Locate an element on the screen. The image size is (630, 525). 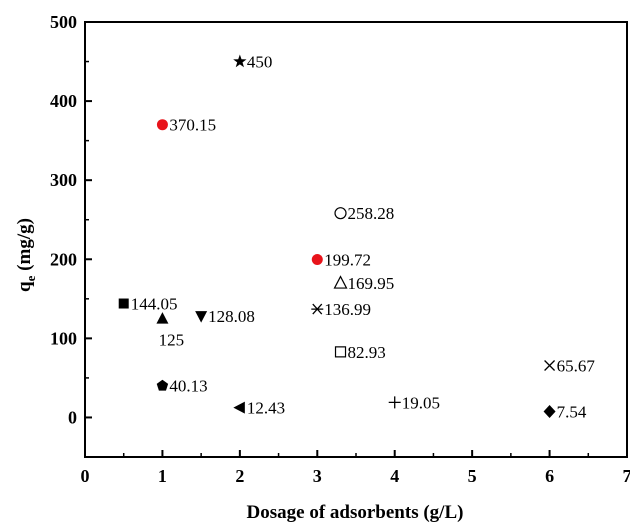
x-tick-label: 0 is located at coordinates (85, 476).